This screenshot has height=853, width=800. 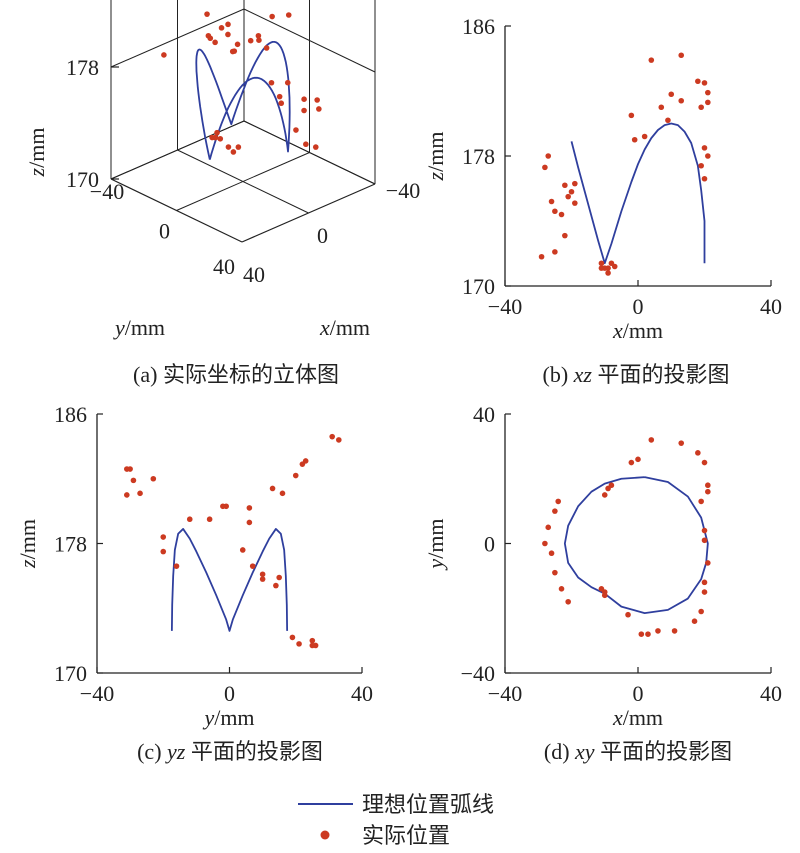 I want to click on caption-b: (b) xz 平面的投影图, so click(x=636, y=374).